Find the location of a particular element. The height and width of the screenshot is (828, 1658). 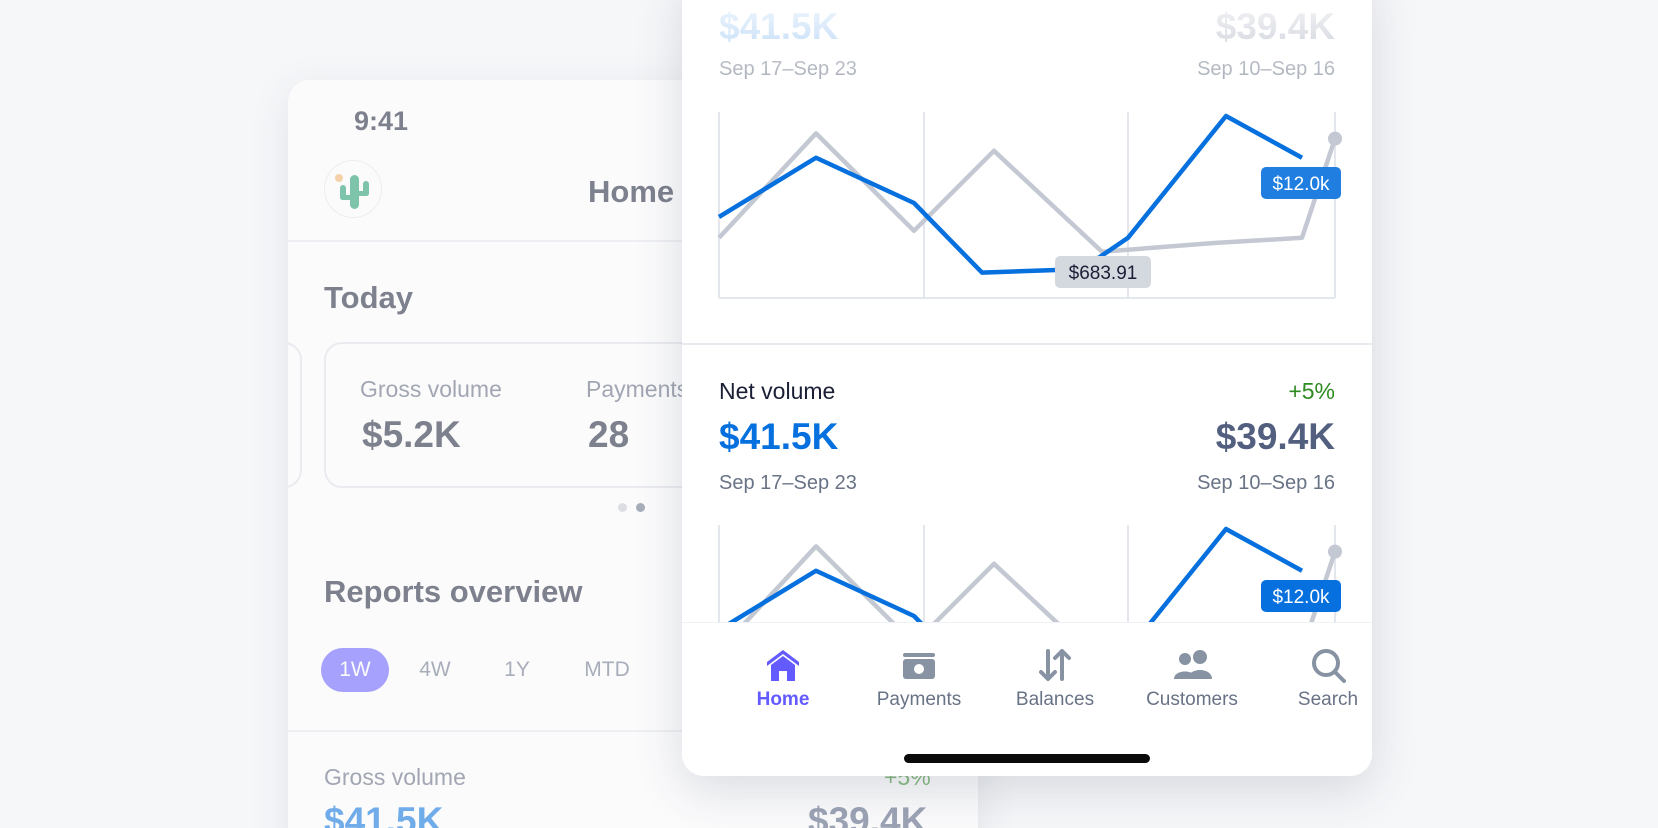

tab-label-payments: Payments is located at coordinates (919, 699).